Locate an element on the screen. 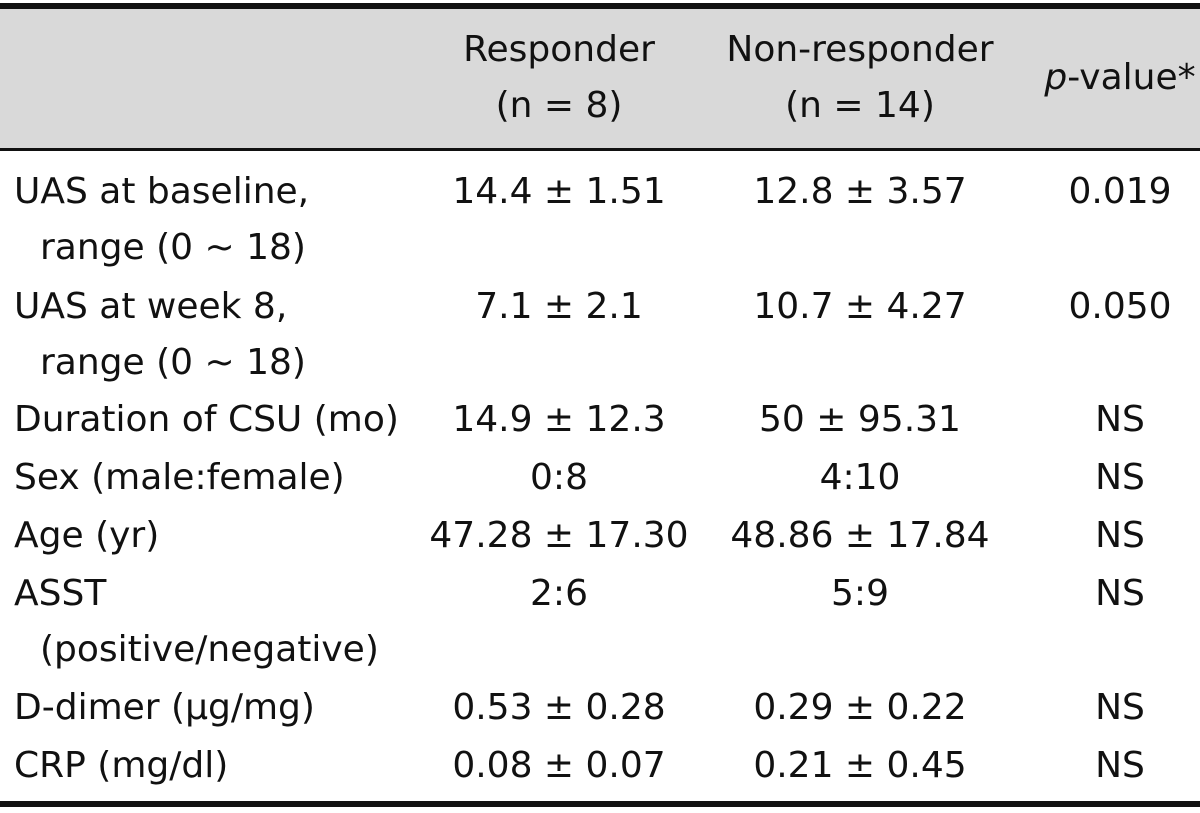  table-bottom-rule is located at coordinates (600, 804).